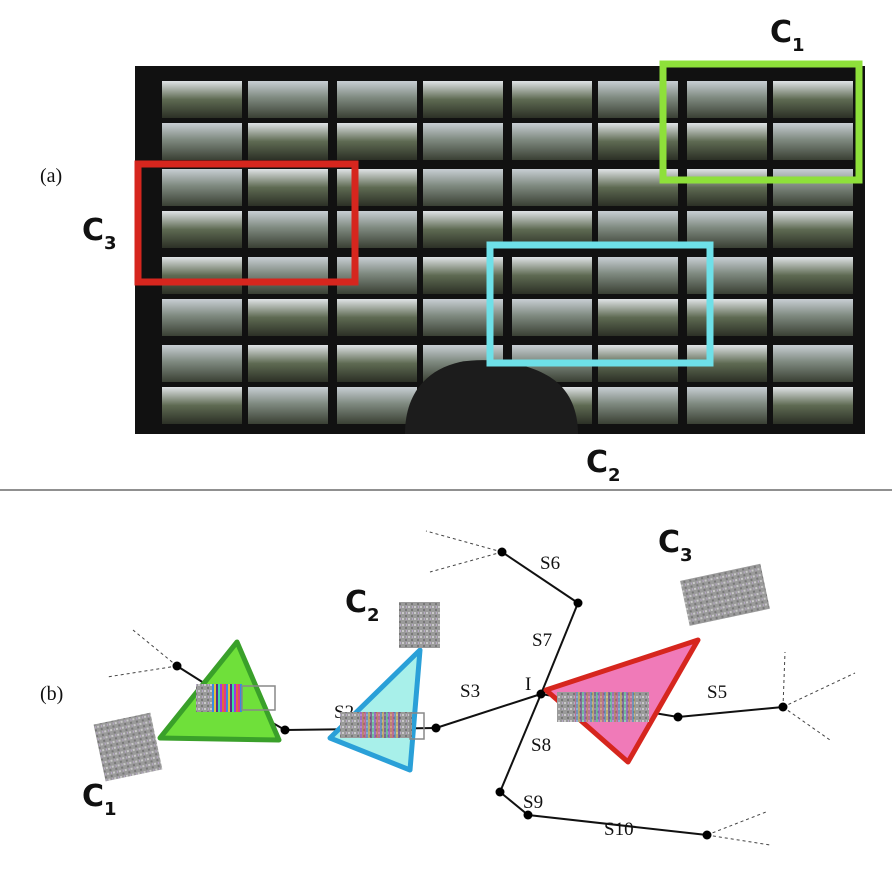  I want to click on segment-label-s9: S9, so click(533, 802).